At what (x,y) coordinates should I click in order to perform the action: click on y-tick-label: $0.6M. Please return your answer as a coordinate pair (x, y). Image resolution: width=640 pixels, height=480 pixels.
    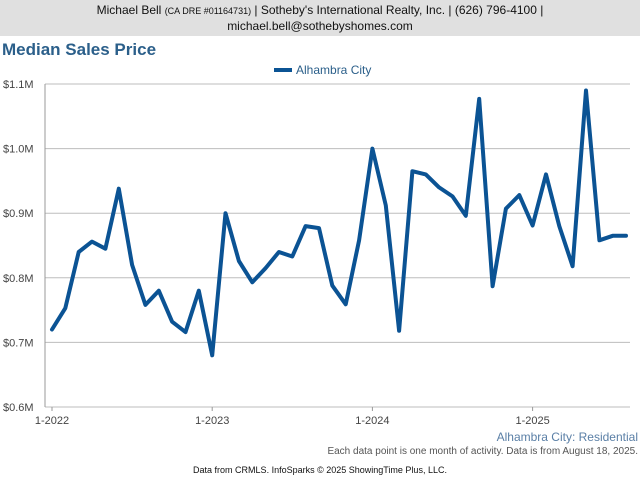
    Looking at the image, I should click on (18, 408).